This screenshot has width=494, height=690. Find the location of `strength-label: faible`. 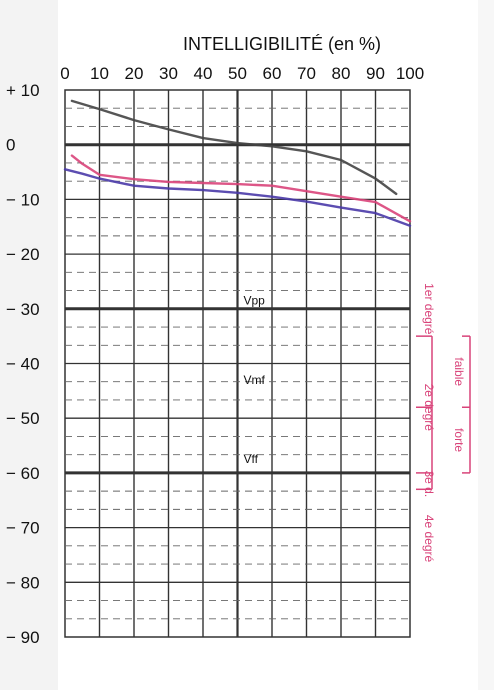

strength-label: faible is located at coordinates (459, 371).